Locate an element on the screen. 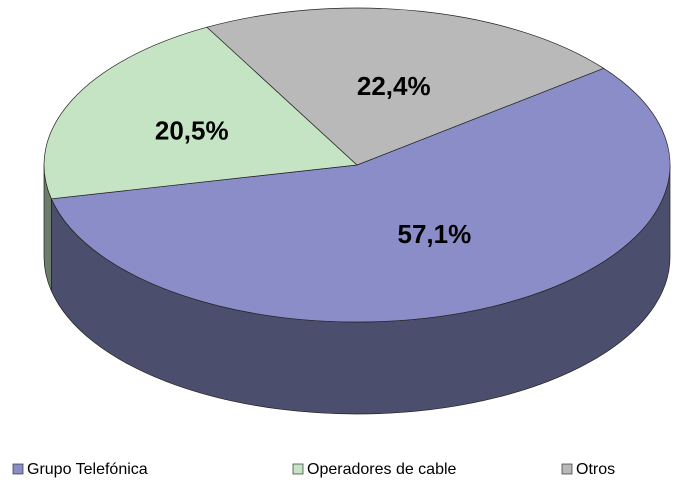  value-label: 20,5% is located at coordinates (192, 130).